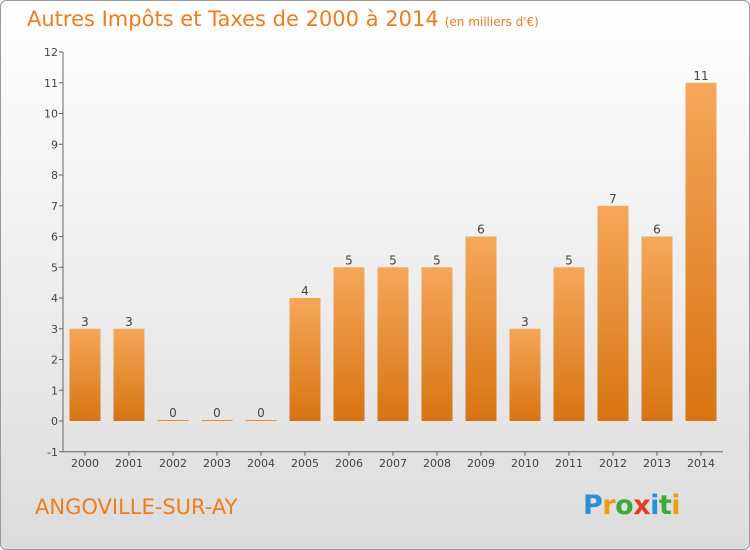 The image size is (750, 550). What do you see at coordinates (54, 360) in the screenshot?
I see `y-tick-label: 2` at bounding box center [54, 360].